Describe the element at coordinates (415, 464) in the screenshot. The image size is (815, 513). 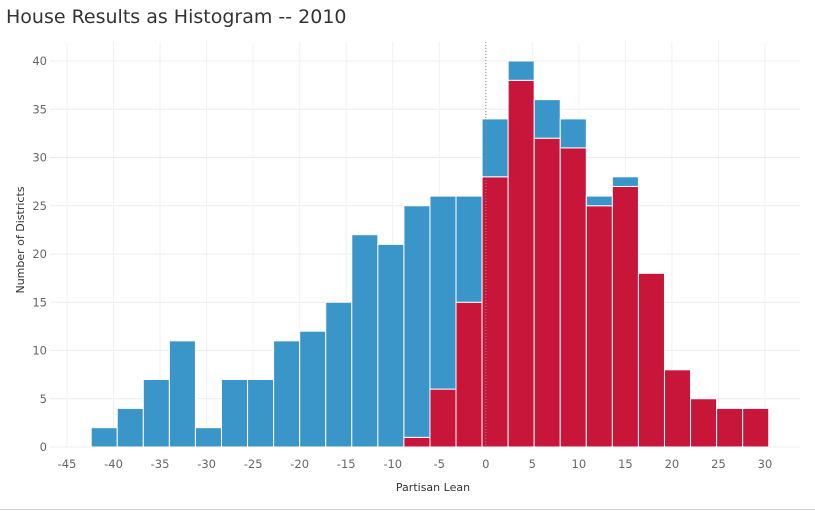
I see `x-tick-labels: -45 -40 -35 -30 -25 -20 -15 -10 -5 0 5 10 15 20 25 30` at that location.